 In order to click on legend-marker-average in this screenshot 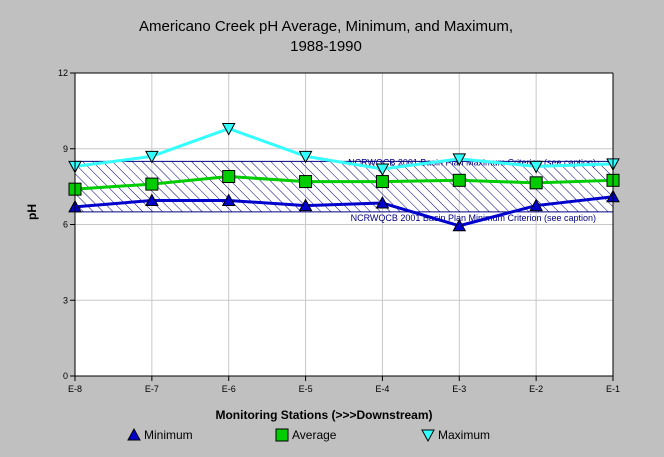, I will do `click(282, 435)`.